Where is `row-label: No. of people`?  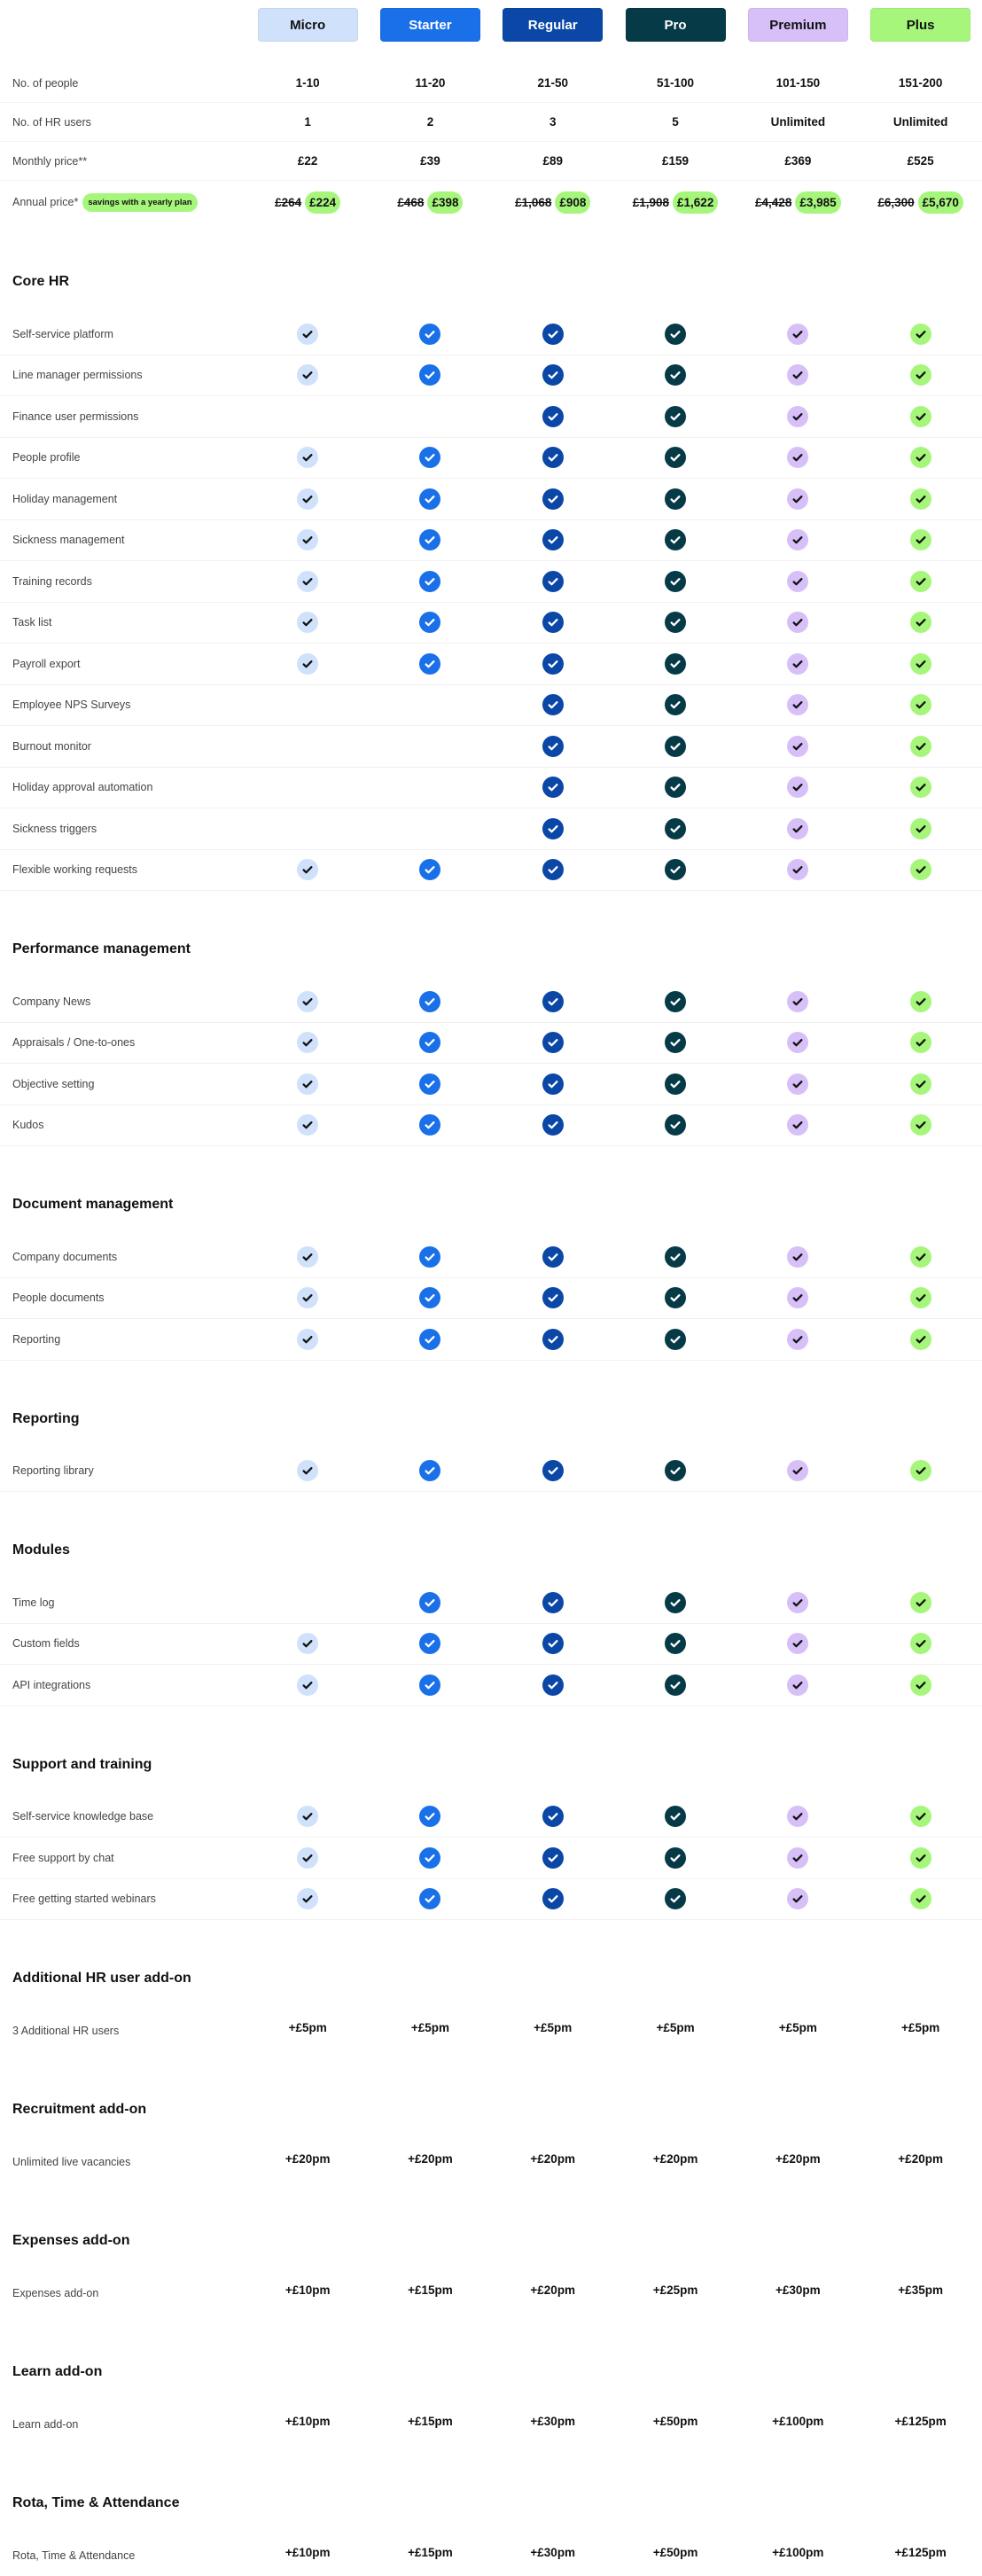
row-label: No. of people is located at coordinates (45, 83).